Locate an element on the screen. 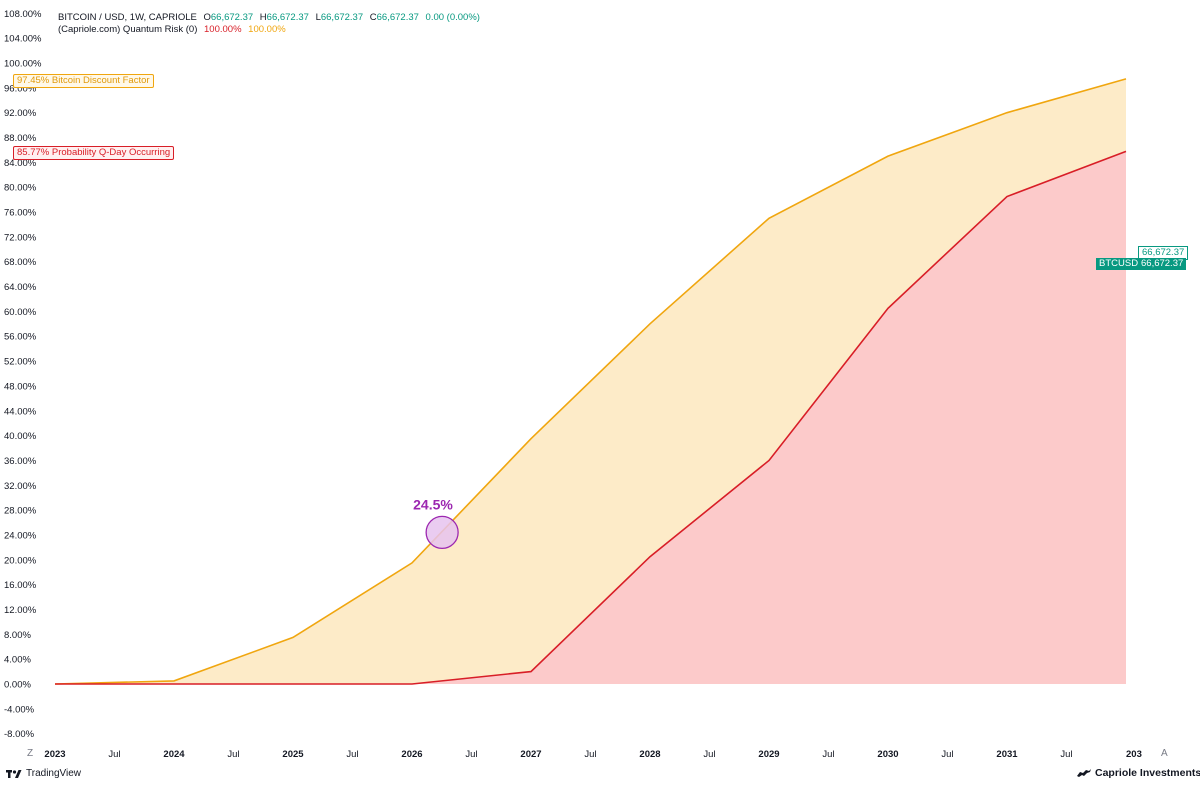 This screenshot has height=786, width=1200. left-axis-tick: 32.00% is located at coordinates (20, 486).